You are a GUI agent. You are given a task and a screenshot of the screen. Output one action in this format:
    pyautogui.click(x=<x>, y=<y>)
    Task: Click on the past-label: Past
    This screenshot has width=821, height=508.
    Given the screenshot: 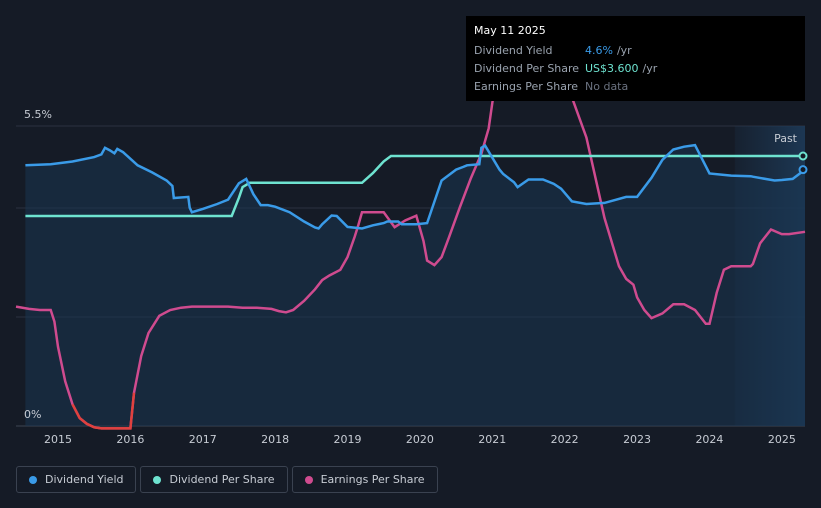 What is the action you would take?
    pyautogui.click(x=786, y=138)
    